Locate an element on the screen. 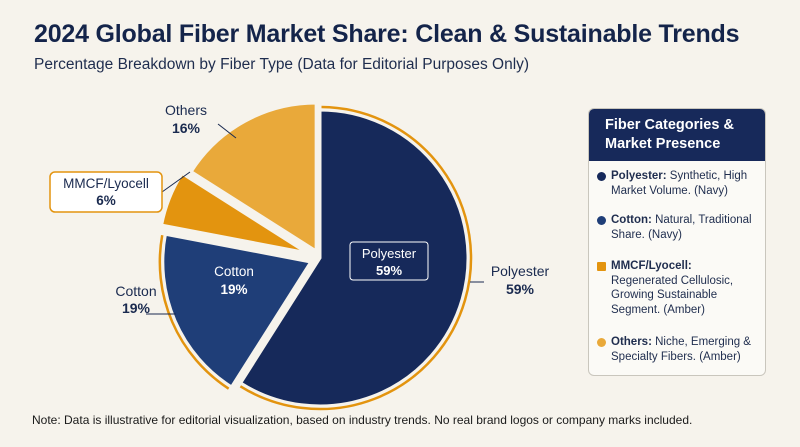 The width and height of the screenshot is (800, 447). slice-outline-others is located at coordinates (251, 134).